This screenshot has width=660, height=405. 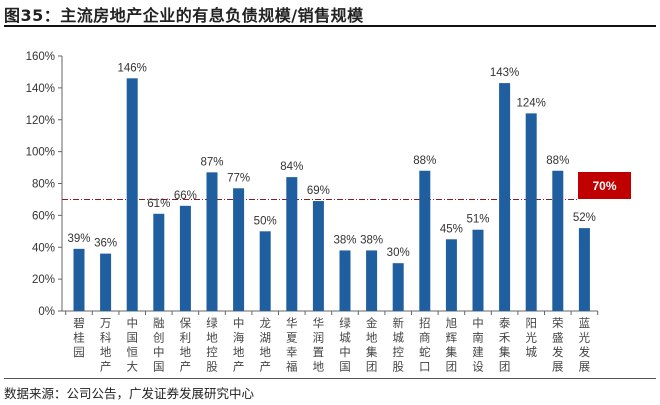 What do you see at coordinates (372, 345) in the screenshot?
I see `x-category-label: 金地集团` at bounding box center [372, 345].